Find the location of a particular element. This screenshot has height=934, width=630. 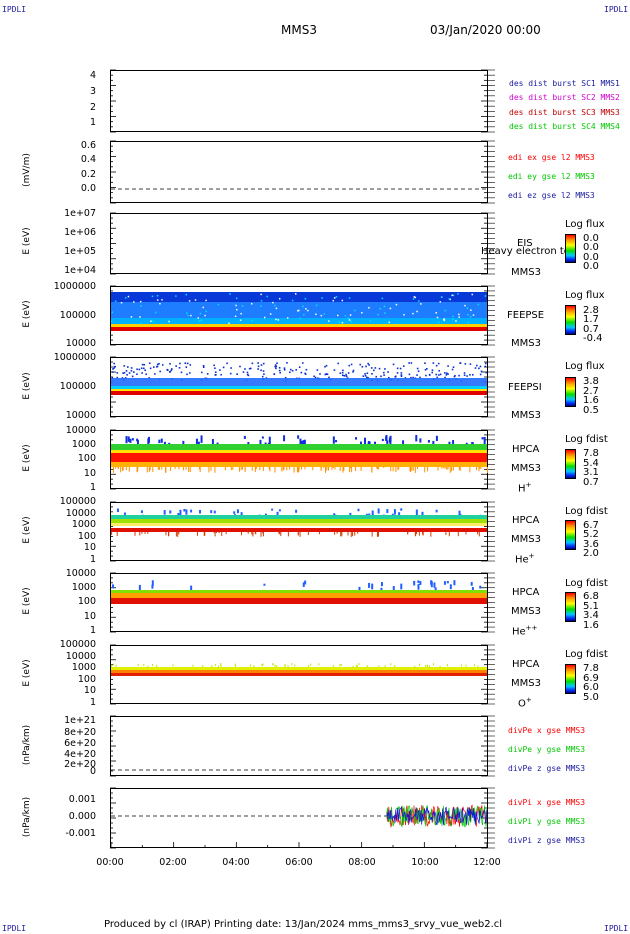

inst-feepse-name: FEEPSE is located at coordinates (526, 315).